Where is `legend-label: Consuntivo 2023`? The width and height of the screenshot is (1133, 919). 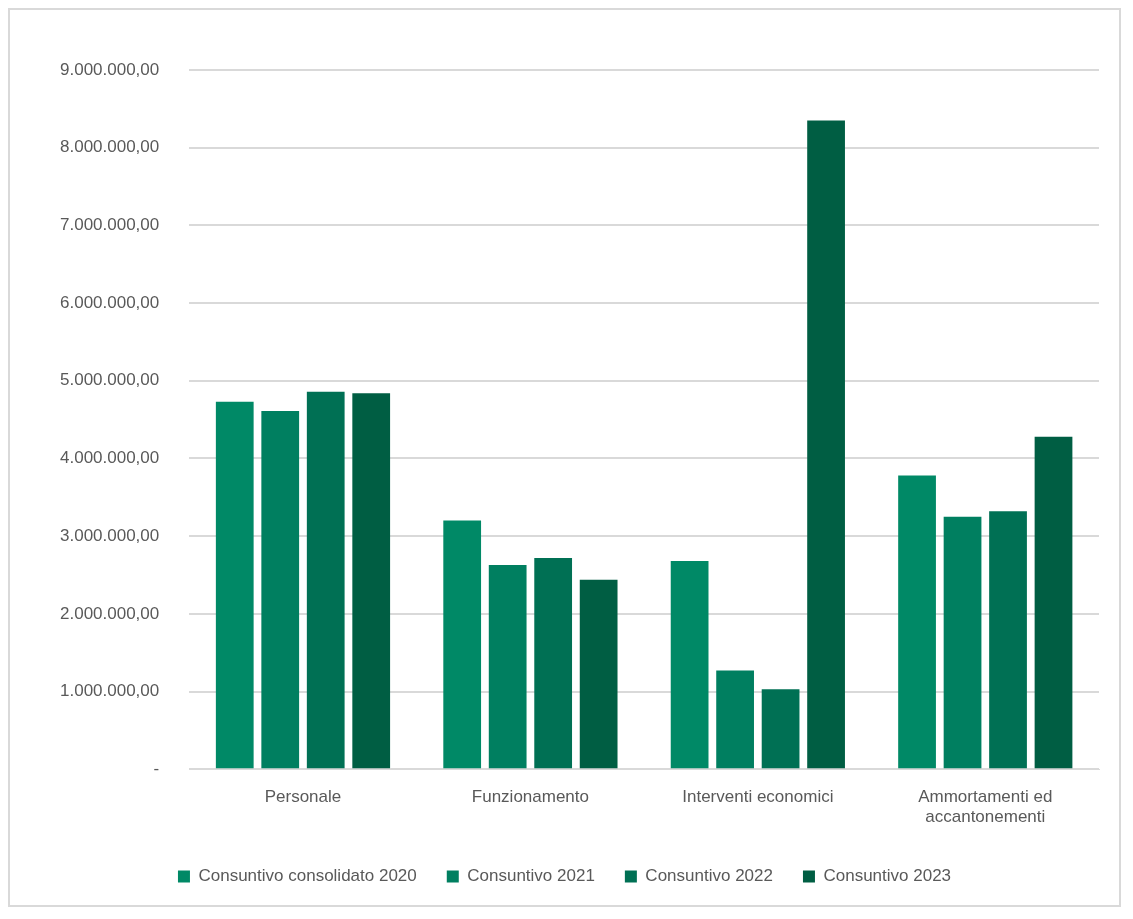
legend-label: Consuntivo 2023 is located at coordinates (887, 876).